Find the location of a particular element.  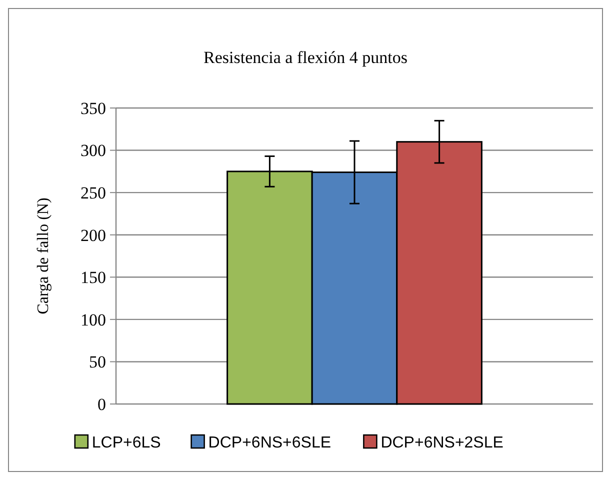

y-axis-title: Carga de fallo (N) is located at coordinates (43, 256).